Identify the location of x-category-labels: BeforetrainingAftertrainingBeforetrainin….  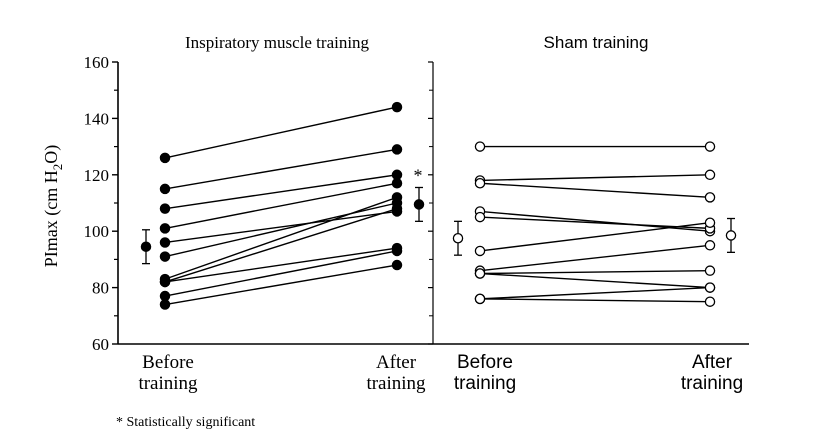
(440, 373).